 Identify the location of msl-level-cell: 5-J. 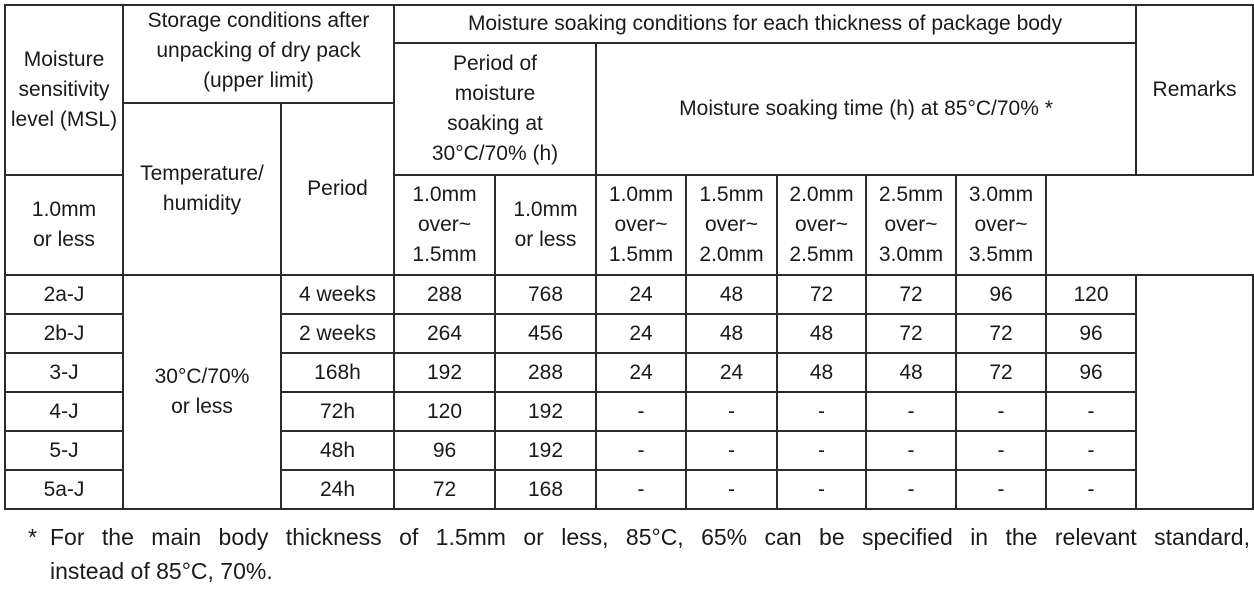
(64, 450).